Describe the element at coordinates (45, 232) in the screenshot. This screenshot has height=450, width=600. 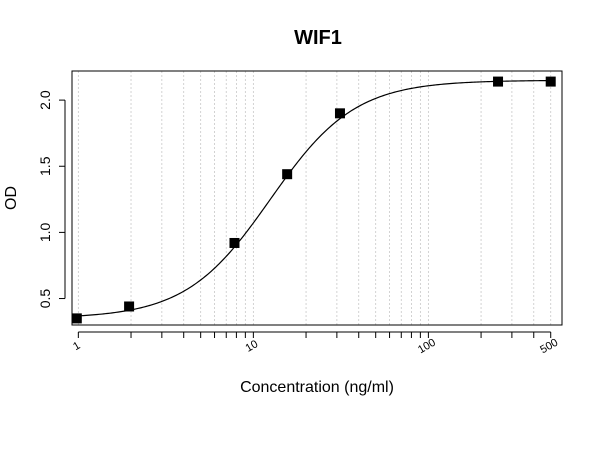
I see `y-tick-label: 1.0` at that location.